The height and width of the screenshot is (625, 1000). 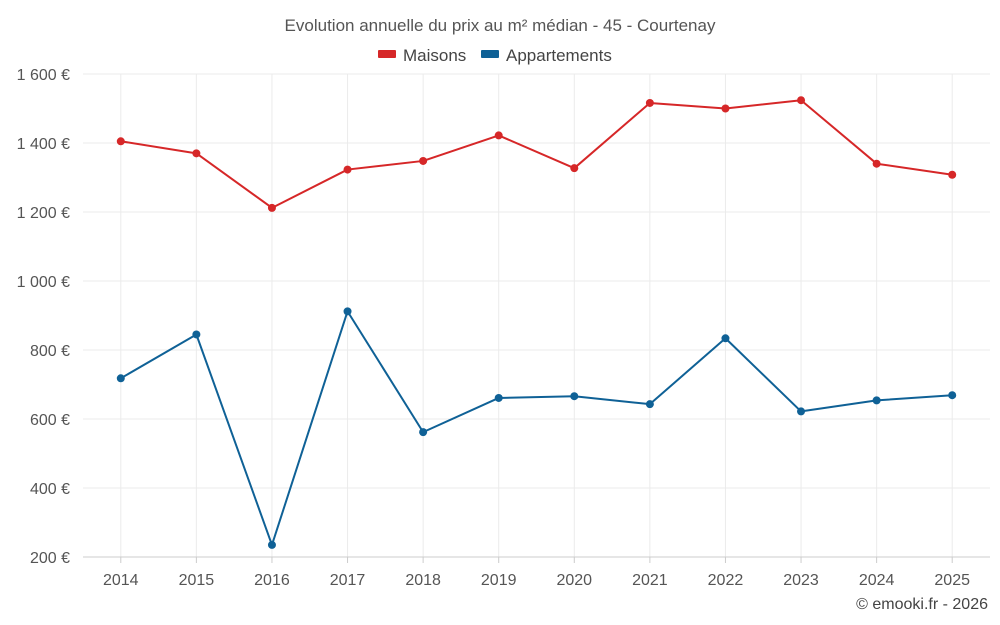 I want to click on y-tick-label: 1 400 €, so click(x=43, y=144).